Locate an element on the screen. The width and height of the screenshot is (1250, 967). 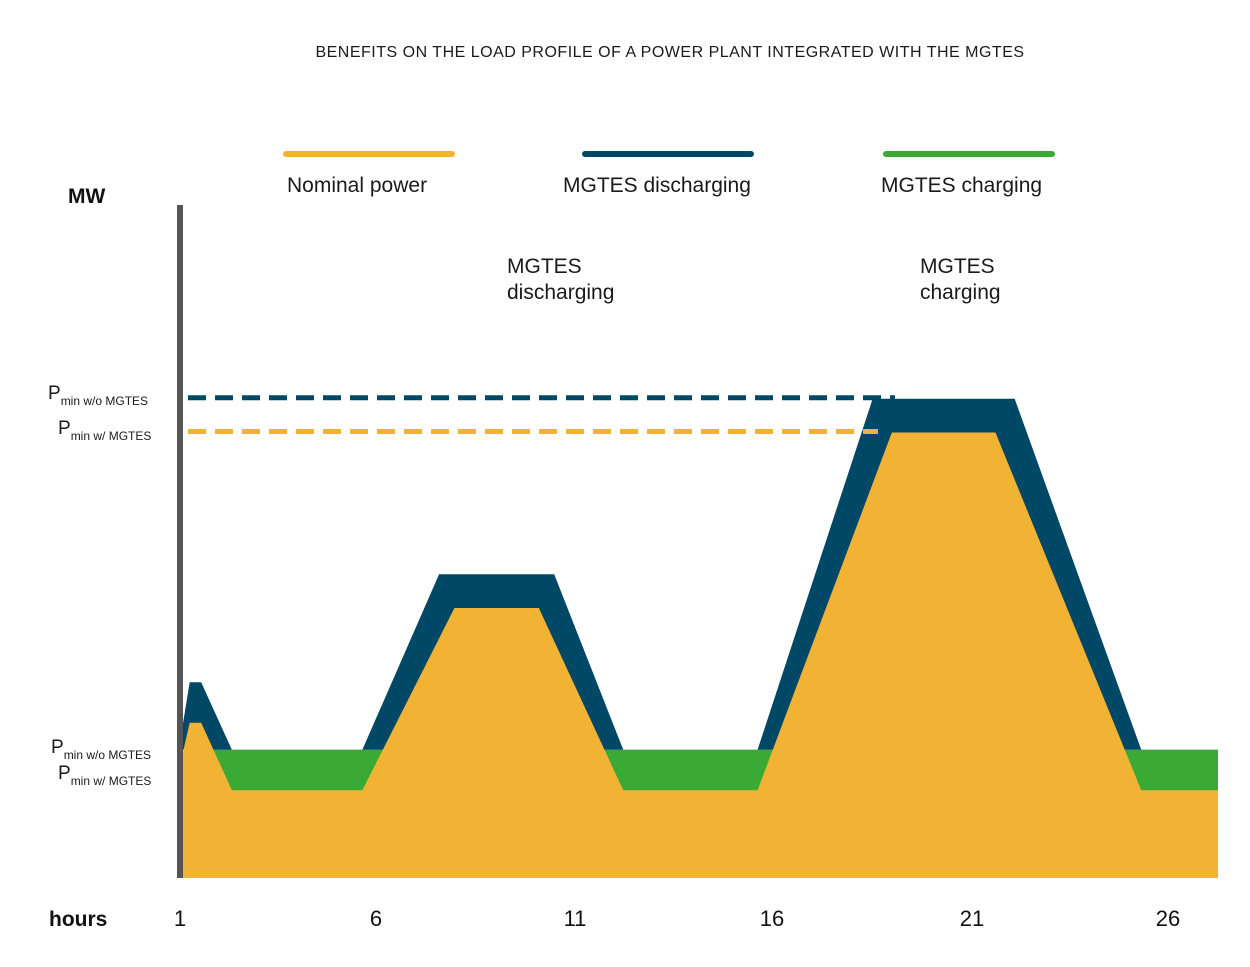
x-tick-label: 21 is located at coordinates (972, 918).